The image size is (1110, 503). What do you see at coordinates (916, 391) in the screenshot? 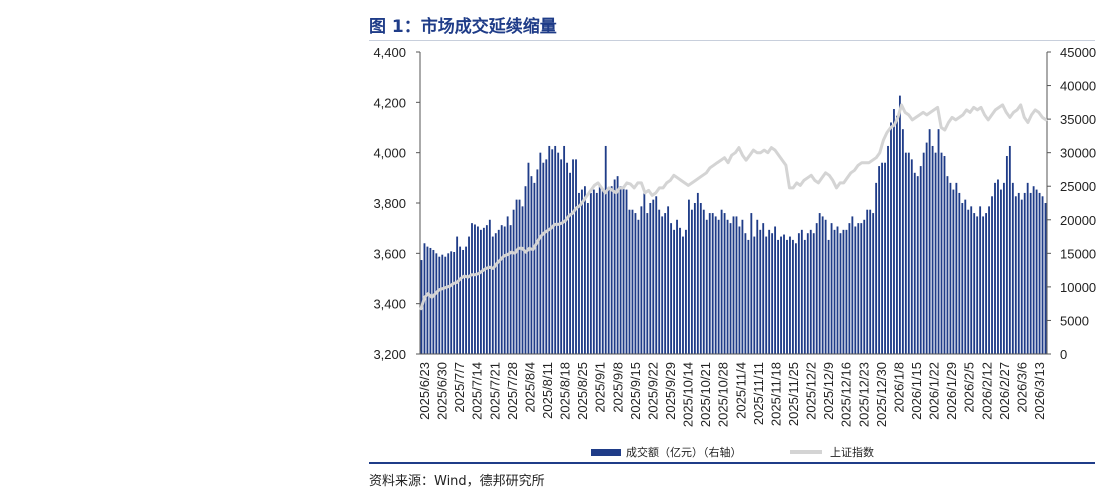
I see `x-tick-label: 2026/1/15` at bounding box center [916, 391].